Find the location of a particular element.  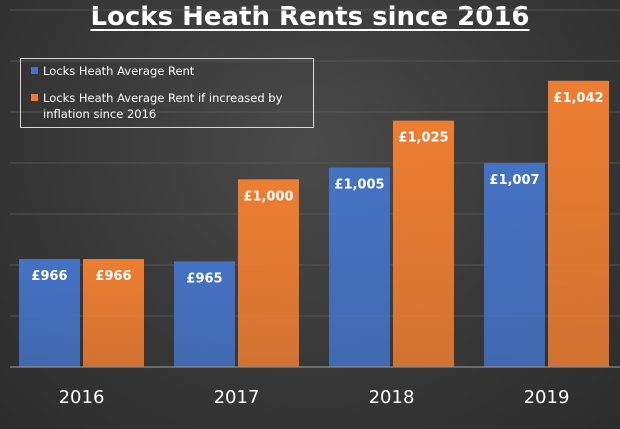

data-label-2019-series-0: £1,007 is located at coordinates (514, 180).